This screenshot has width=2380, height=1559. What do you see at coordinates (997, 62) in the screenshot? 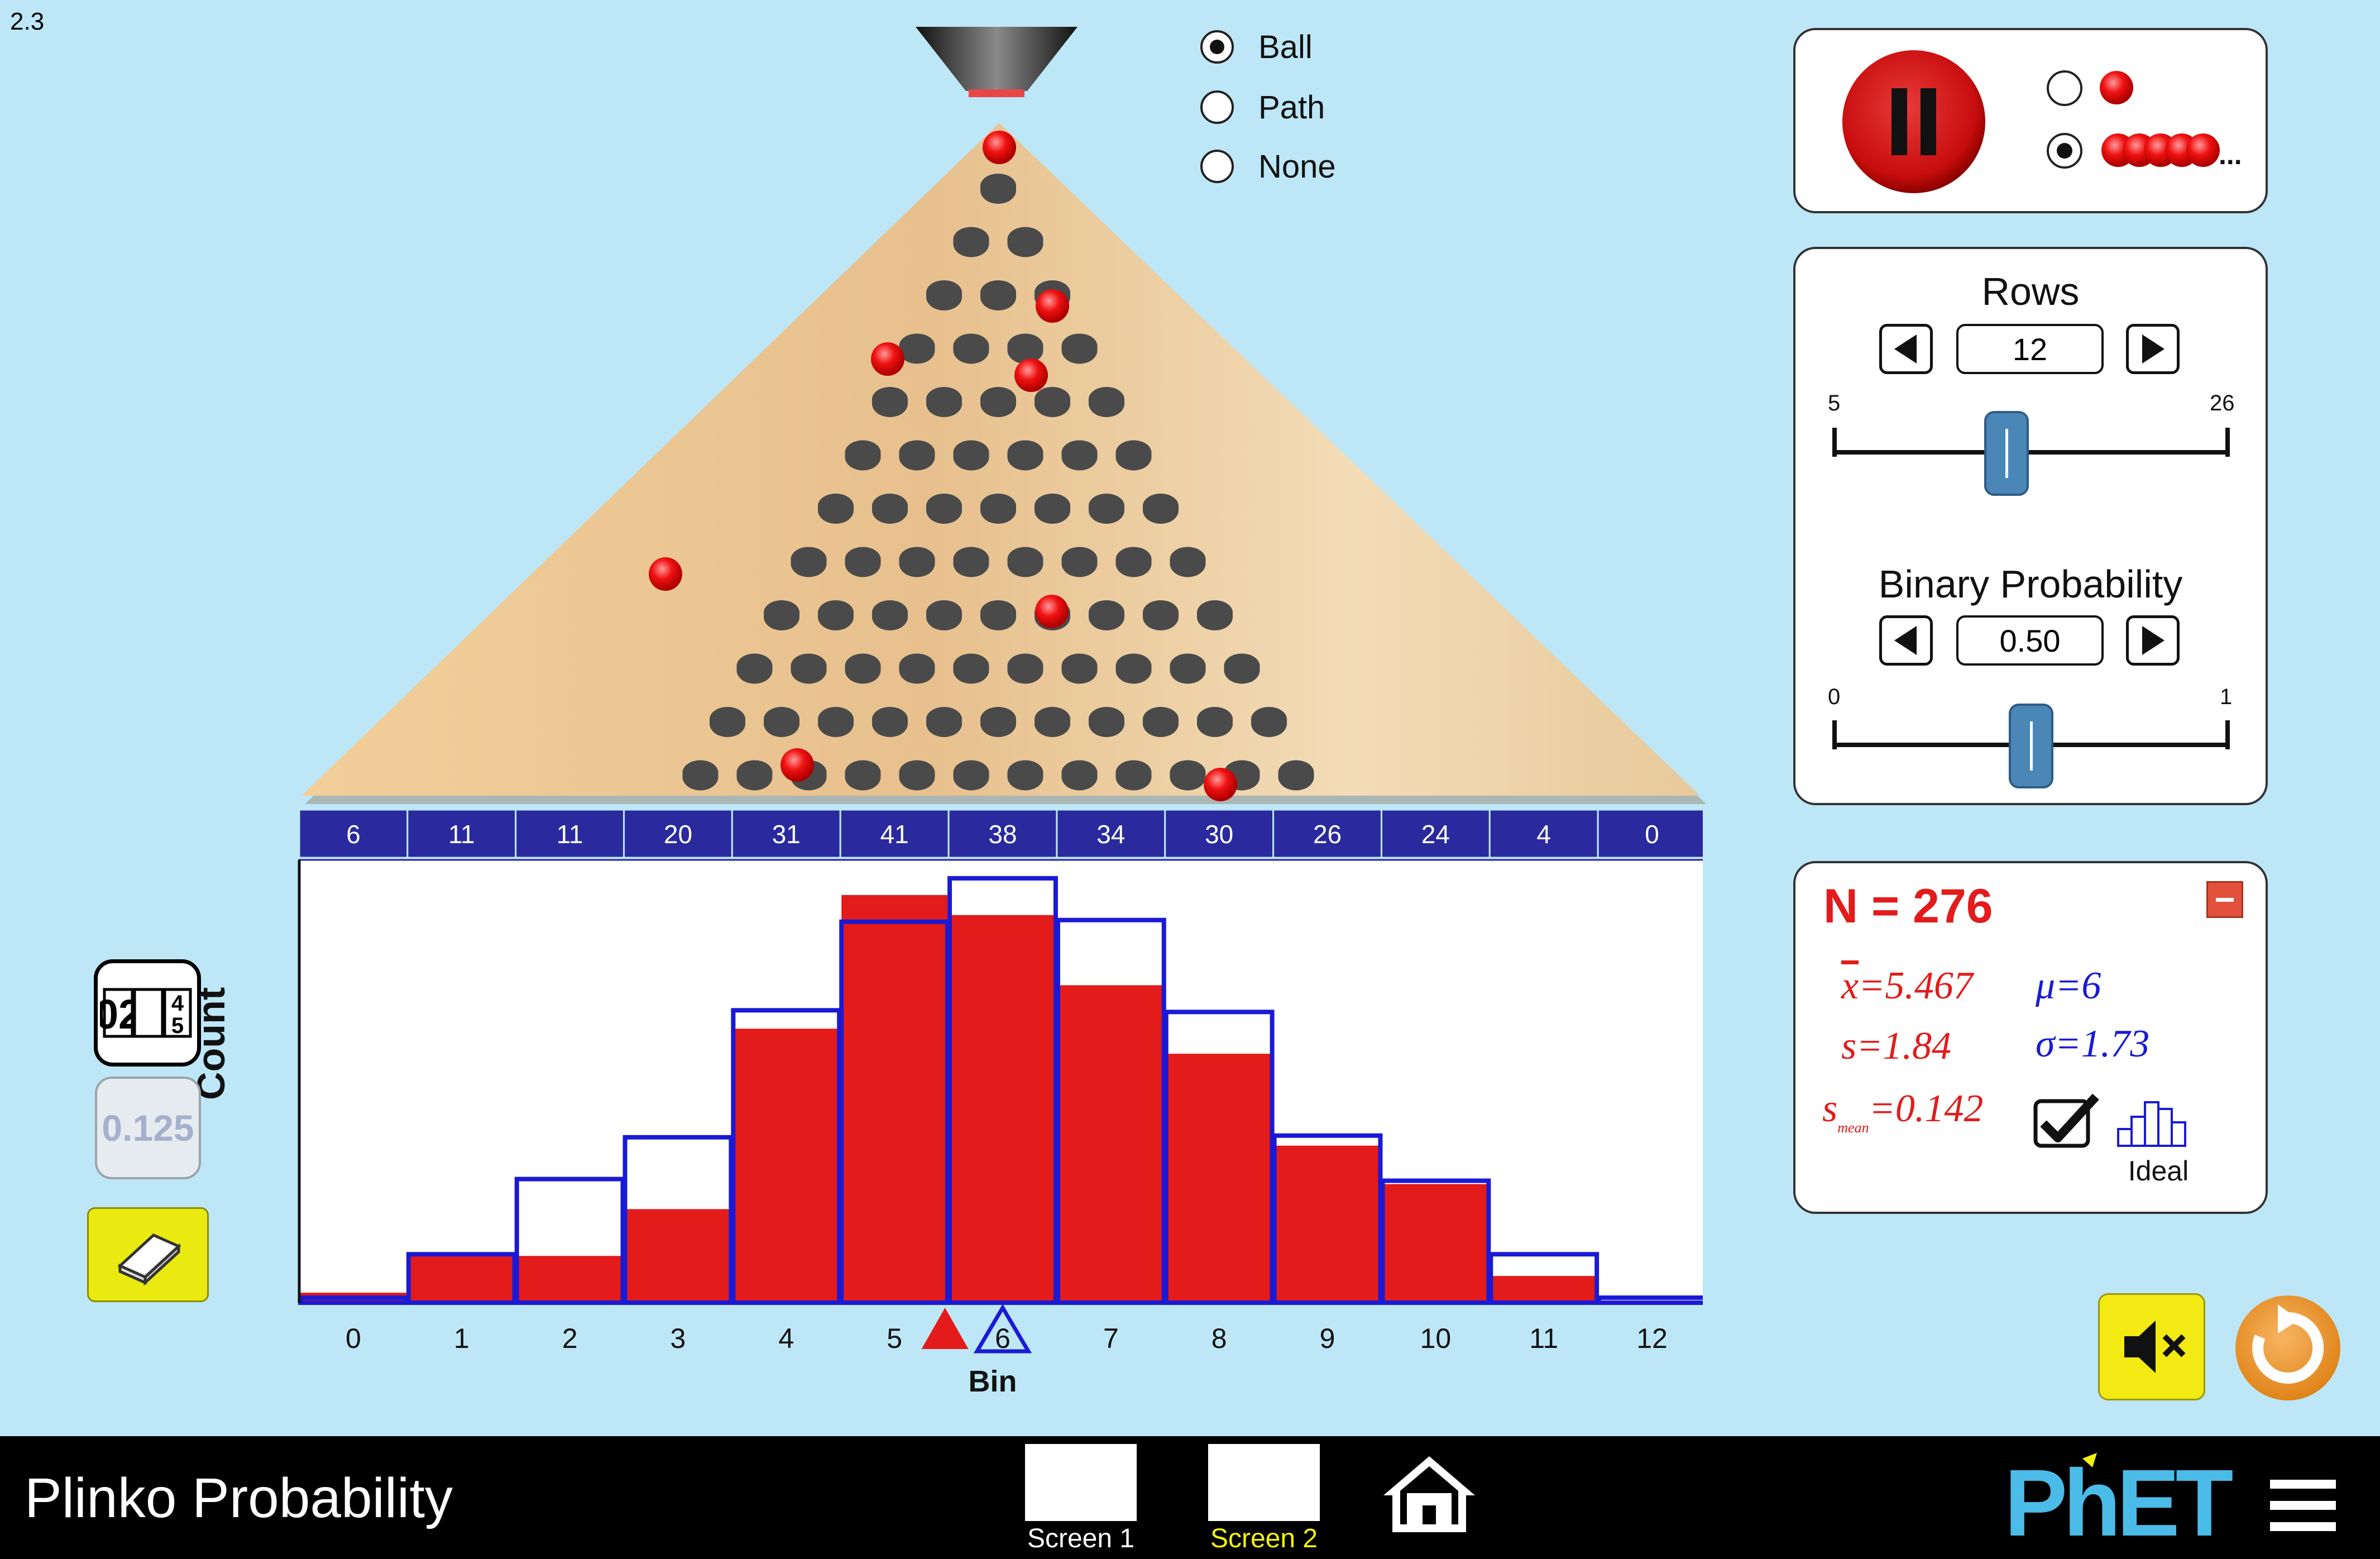
I see `ball-funnel-icon` at bounding box center [997, 62].